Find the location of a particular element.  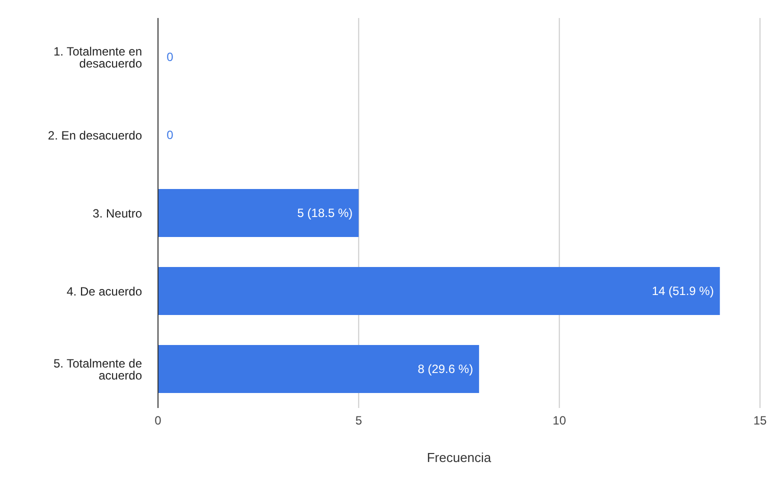

x-tick-label: 10 is located at coordinates (559, 421).